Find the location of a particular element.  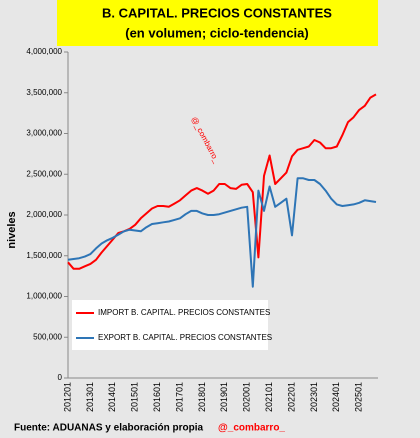

y-tick-label: 4,000,000 is located at coordinates (44, 51).